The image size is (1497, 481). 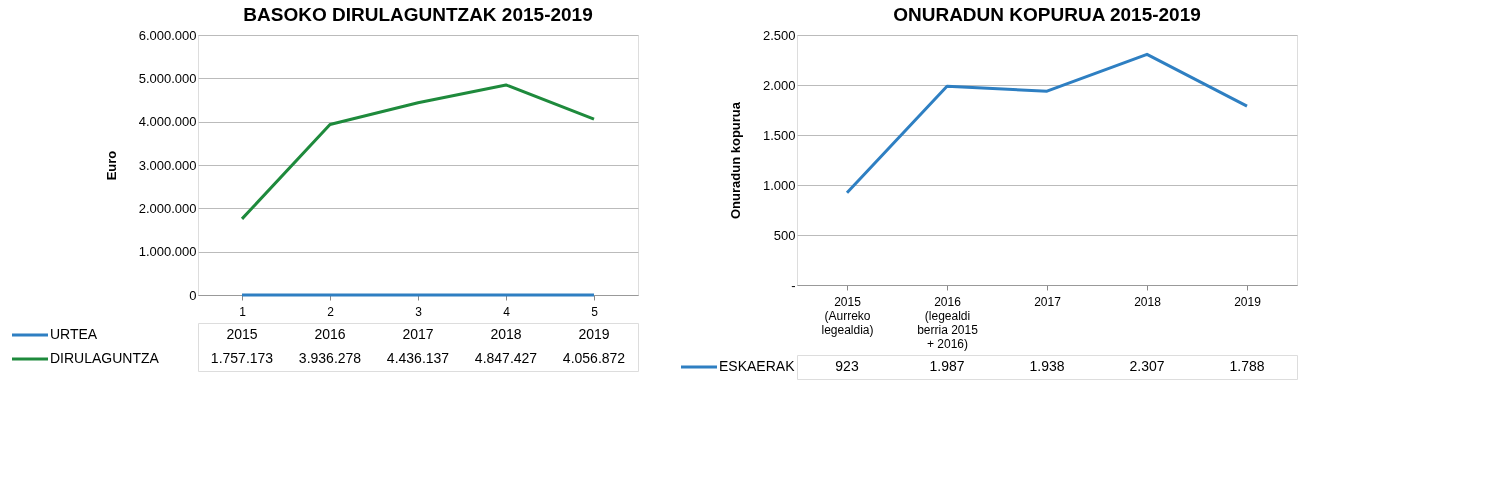 What do you see at coordinates (1047, 366) in the screenshot?
I see `data-label: 1.938` at bounding box center [1047, 366].